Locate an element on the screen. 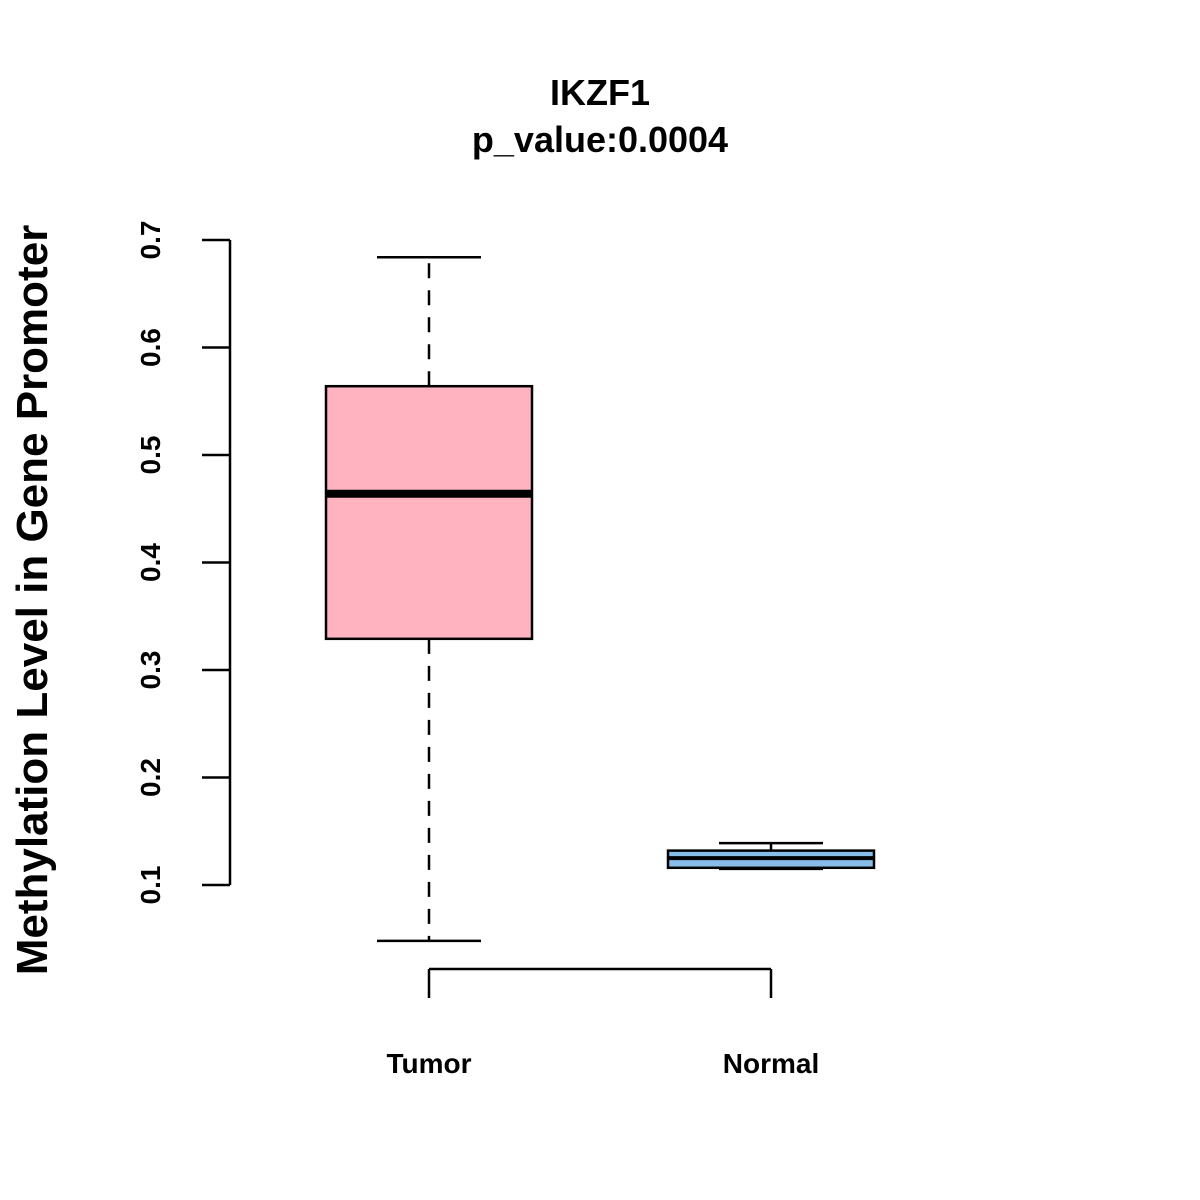 This screenshot has width=1200, height=1200. box-tumor is located at coordinates (429, 599).